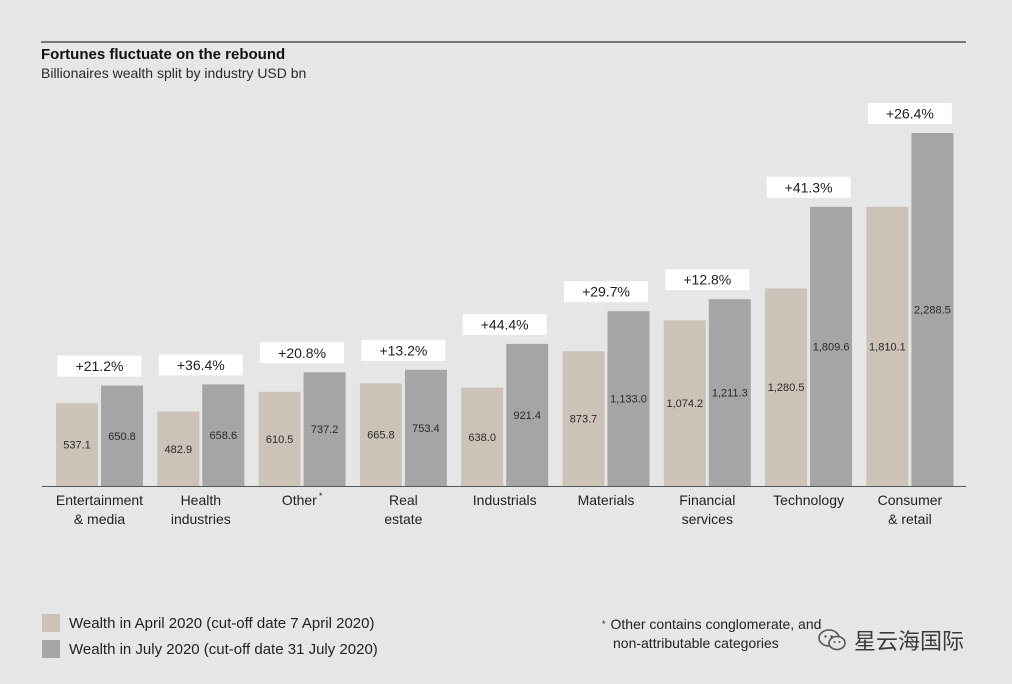 Image resolution: width=1012 pixels, height=684 pixels. I want to click on top-rule, so click(503, 42).